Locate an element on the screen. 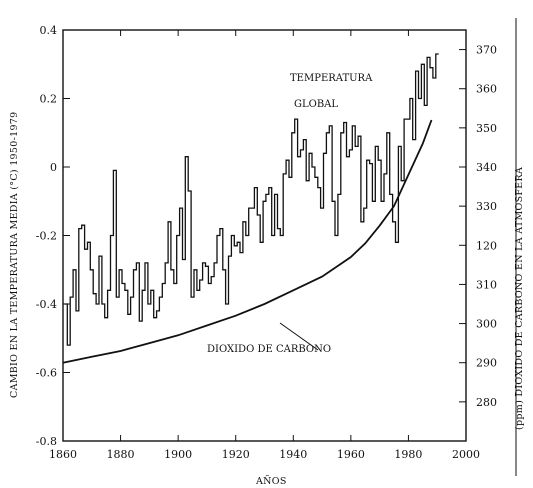 The height and width of the screenshot is (488, 533). y-left-tick-label: -0.6 is located at coordinates (46, 373).